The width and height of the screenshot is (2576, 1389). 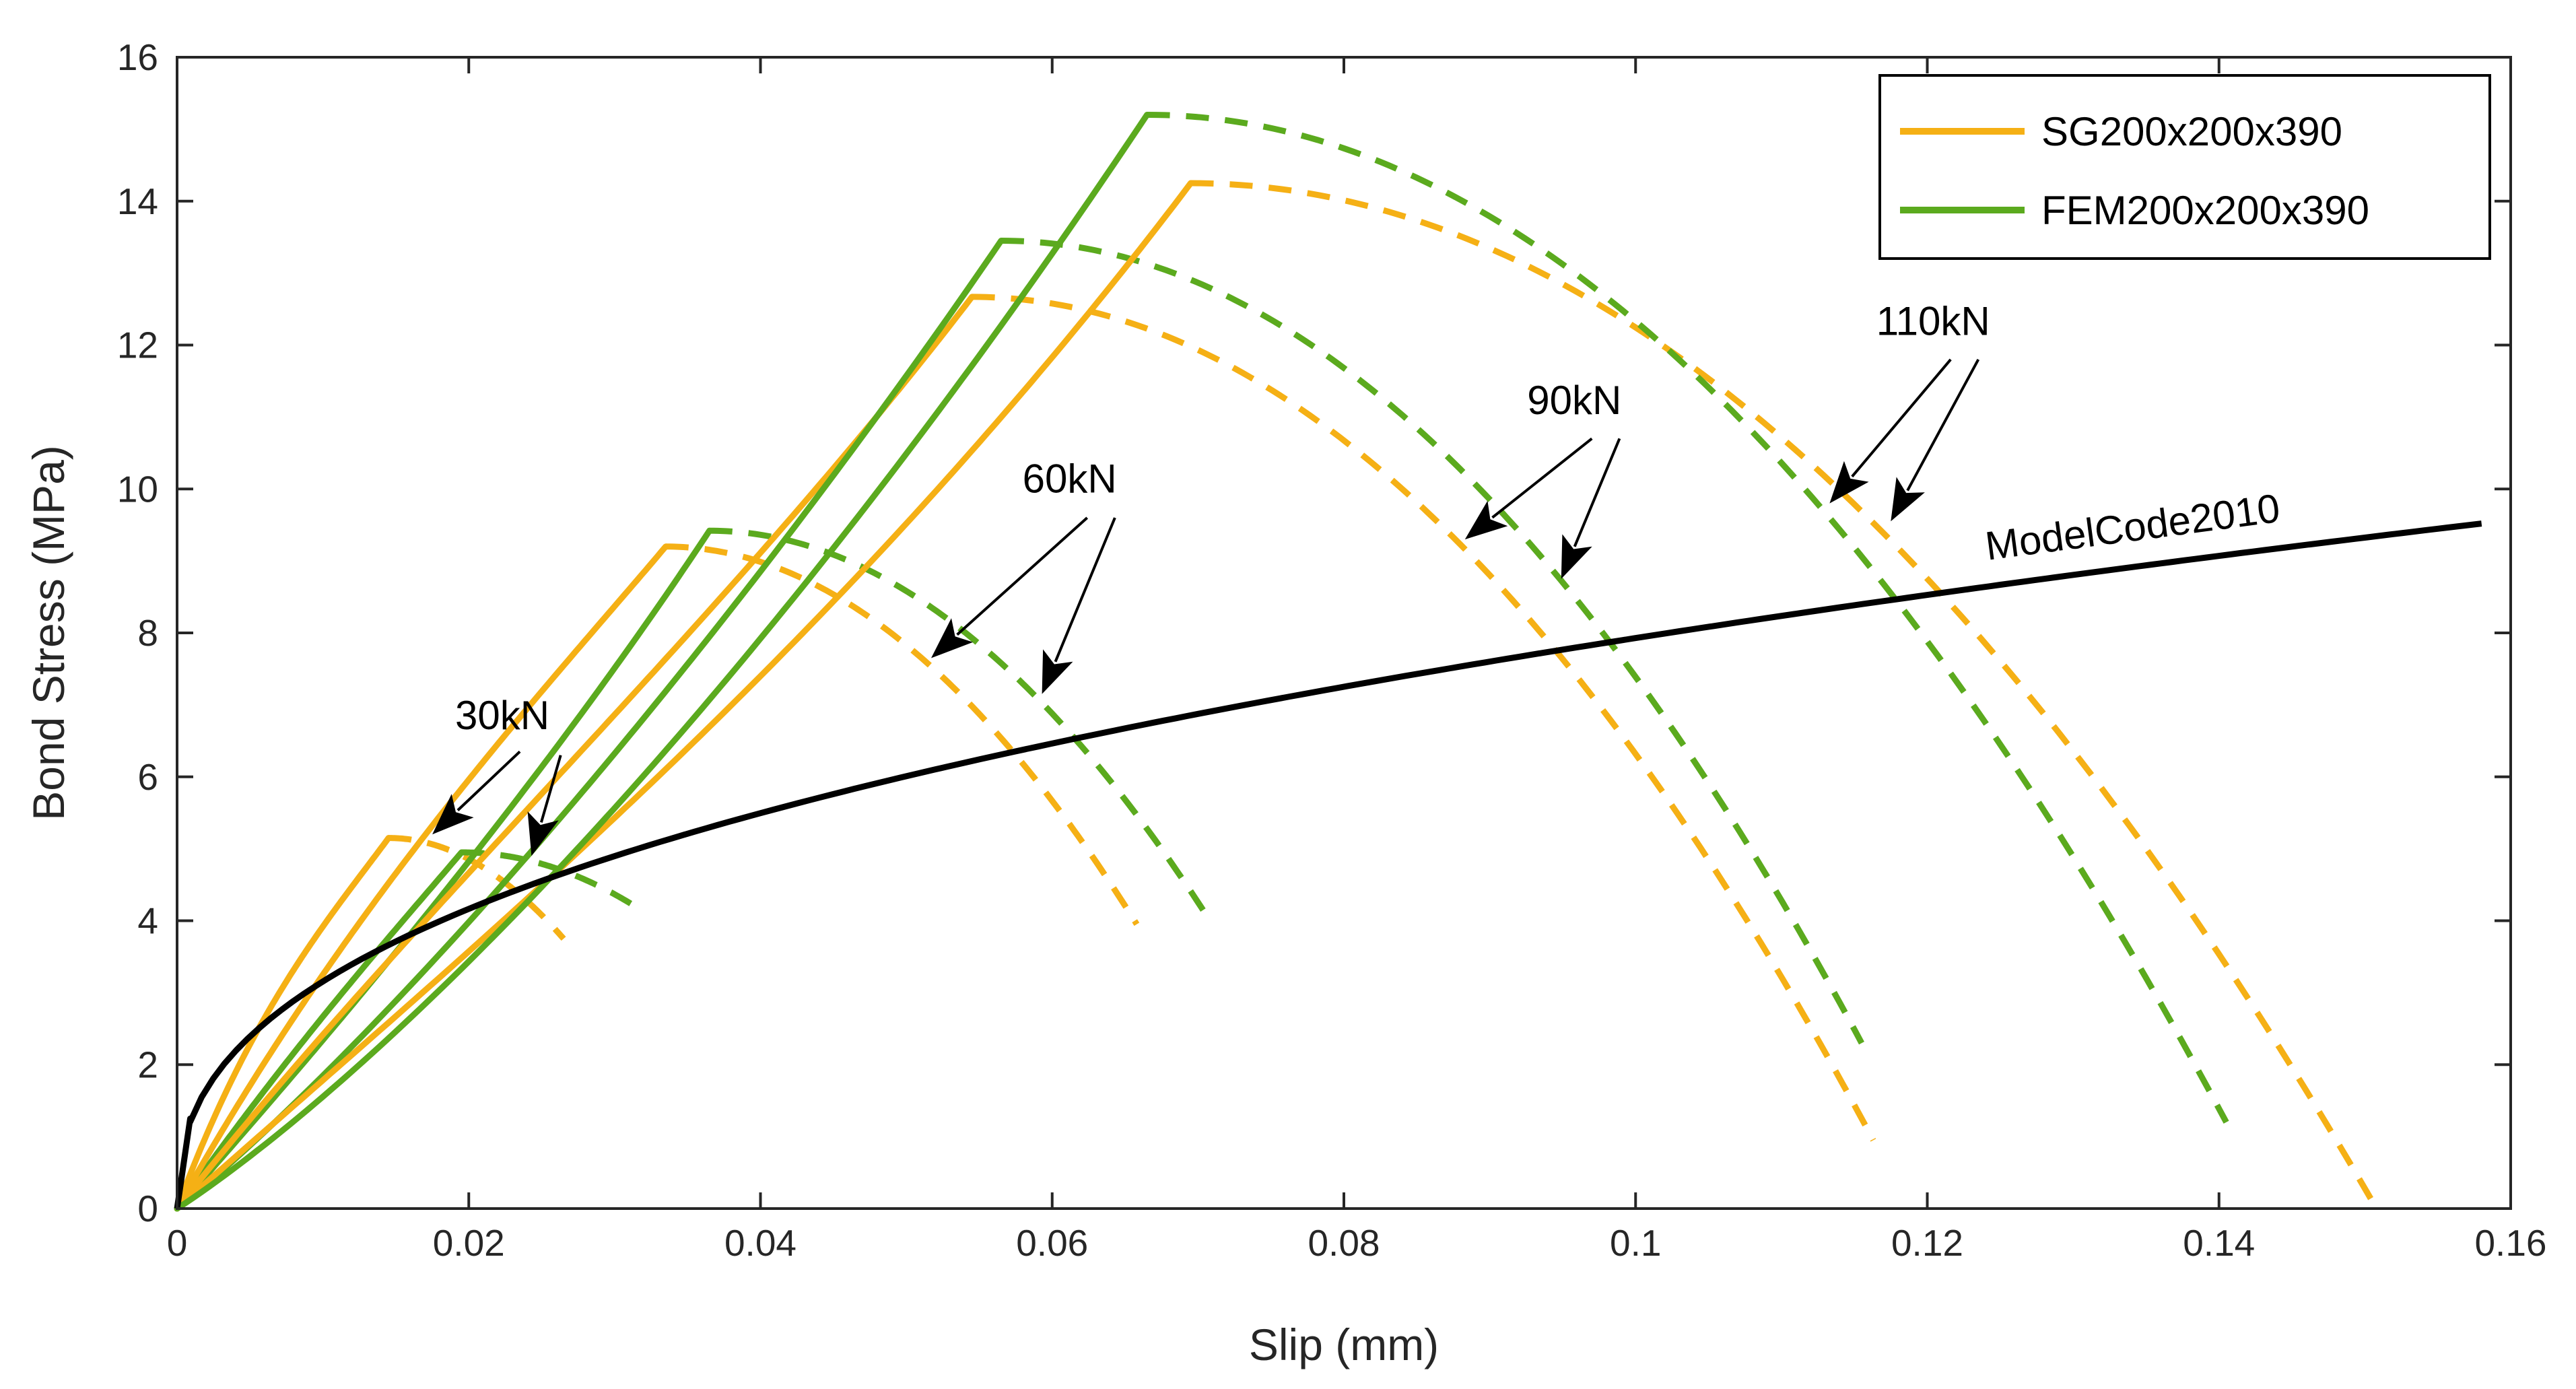 I want to click on series-fem-60kn-descending, so click(x=959, y=721).